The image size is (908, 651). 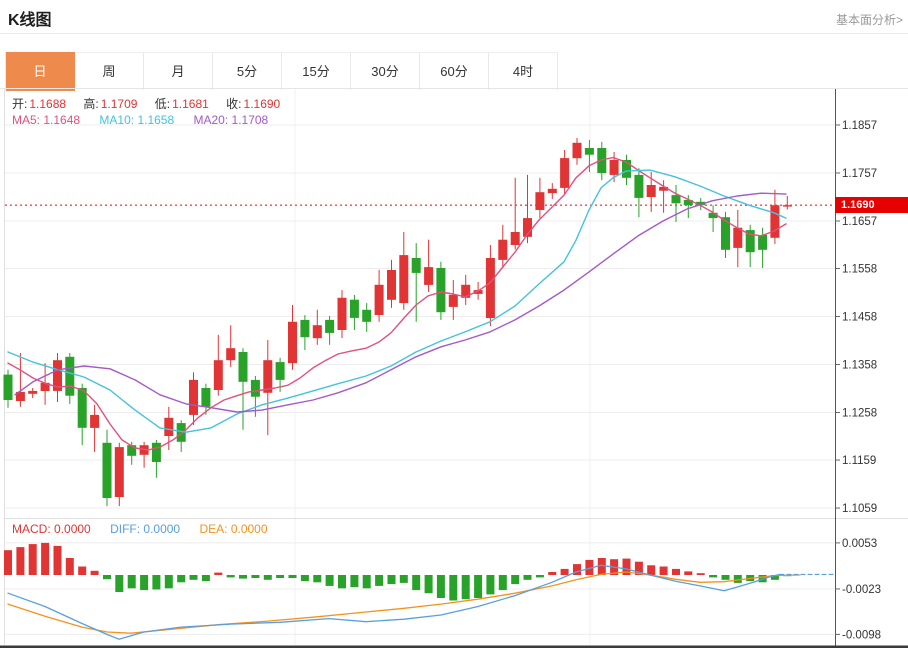 What do you see at coordinates (249, 529) in the screenshot?
I see `dea-value: 0.0000` at bounding box center [249, 529].